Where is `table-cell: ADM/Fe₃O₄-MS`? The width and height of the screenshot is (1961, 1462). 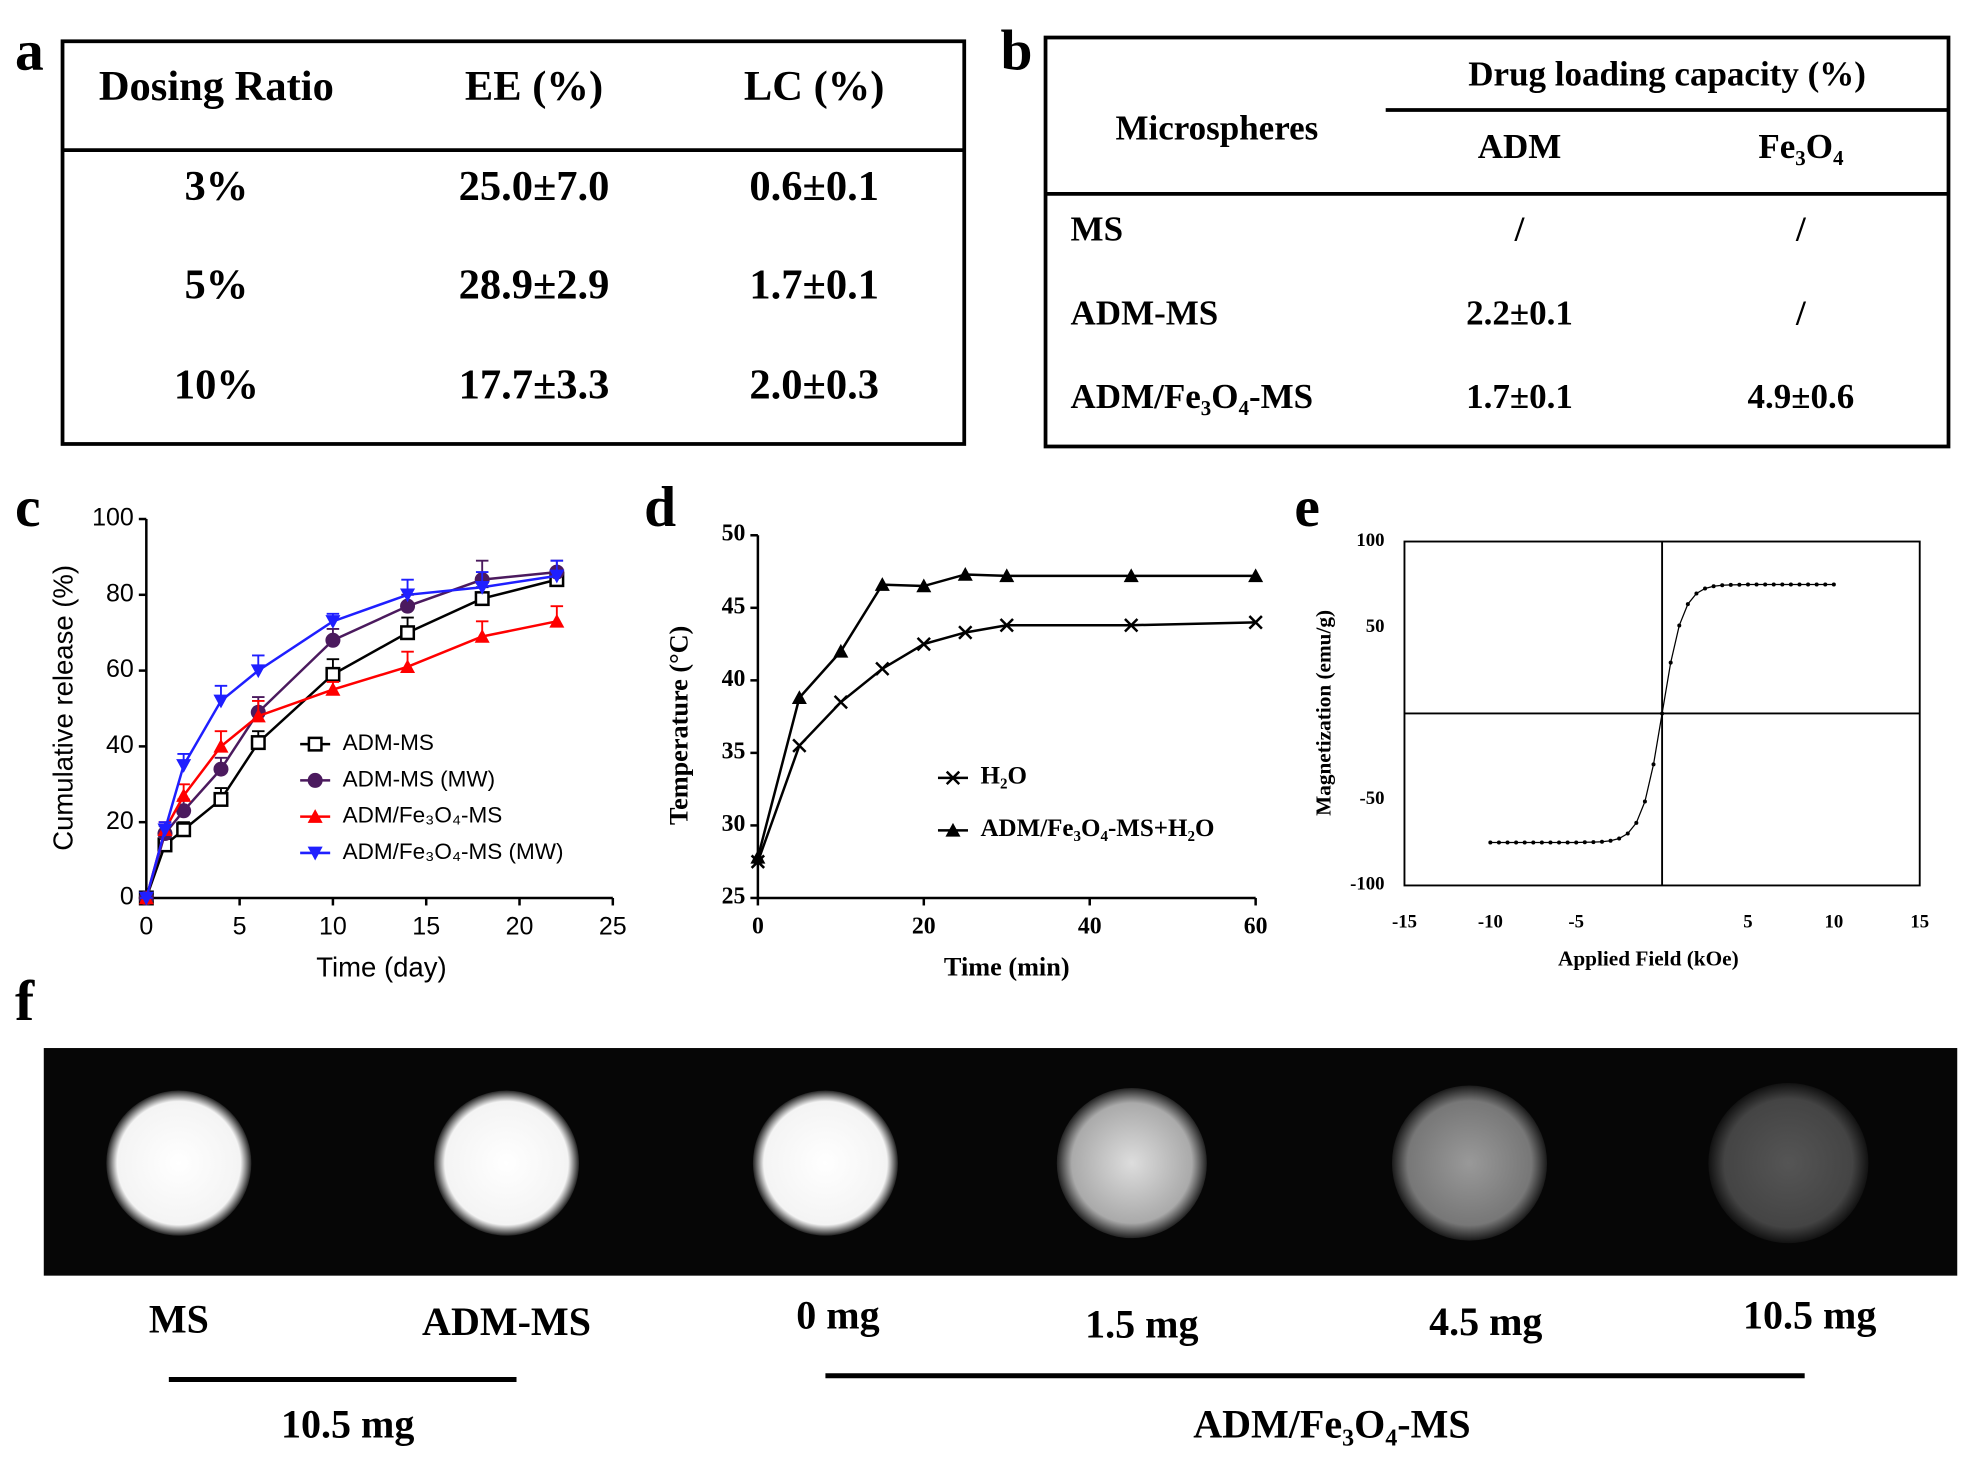 table-cell: ADM/Fe₃O₄-MS is located at coordinates (1192, 396).